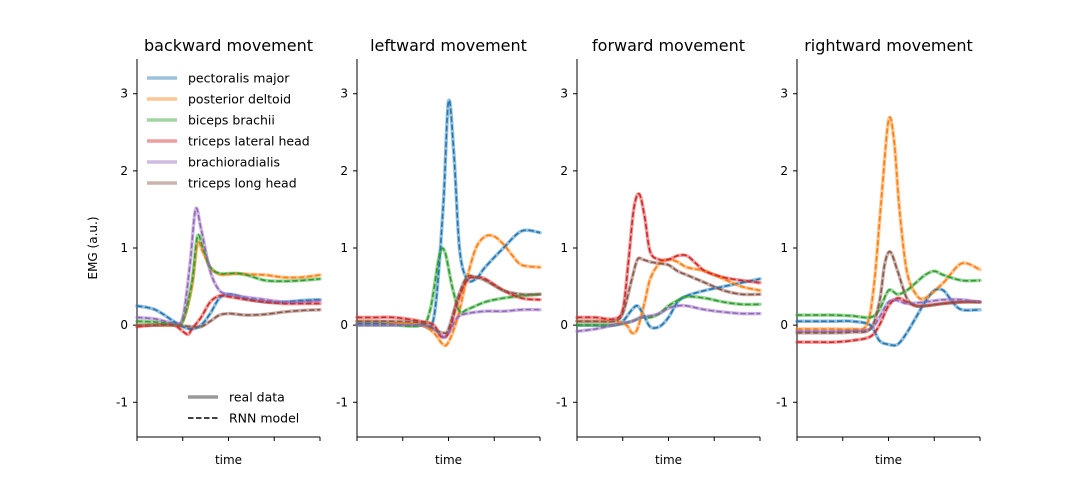 This screenshot has height=496, width=1089. I want to click on legend-real-label: real data, so click(257, 397).